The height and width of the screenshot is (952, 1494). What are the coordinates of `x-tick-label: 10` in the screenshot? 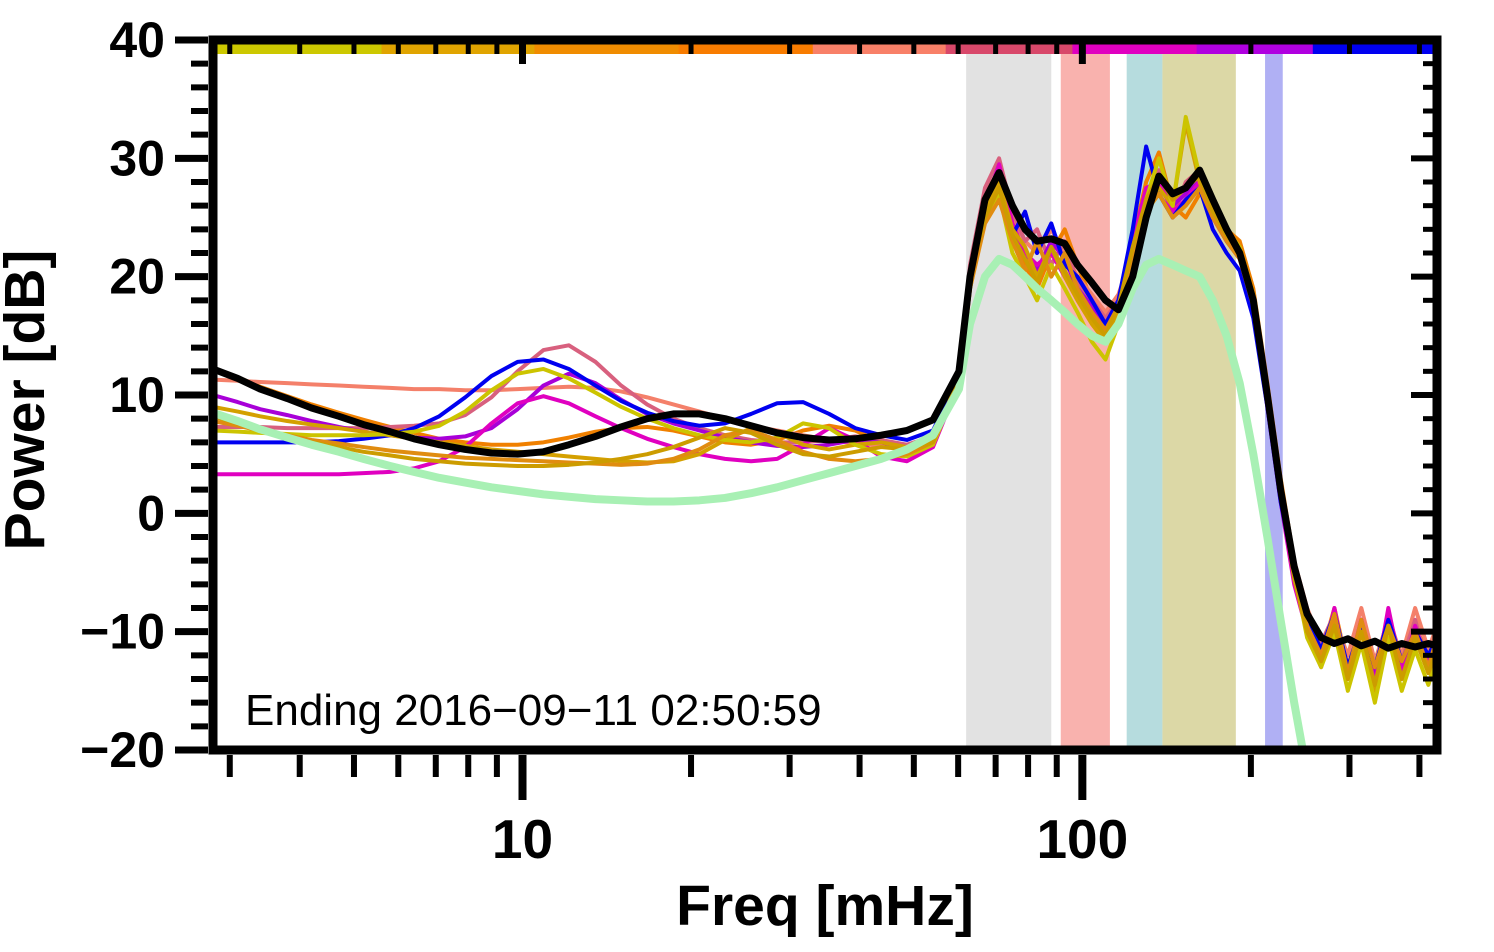 It's located at (522, 839).